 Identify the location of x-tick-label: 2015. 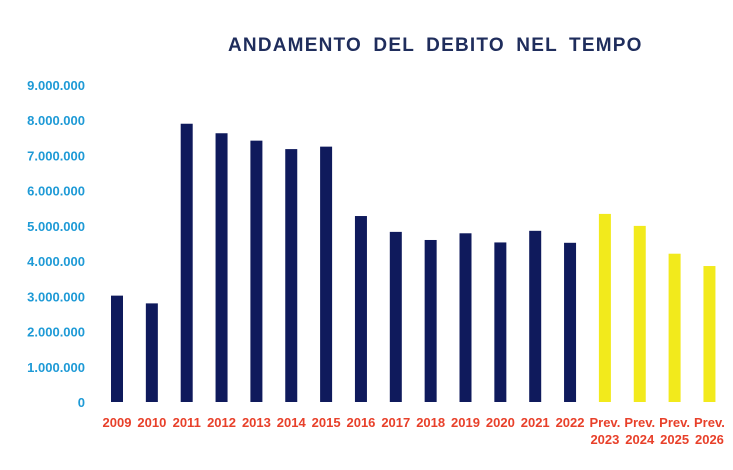
(326, 422).